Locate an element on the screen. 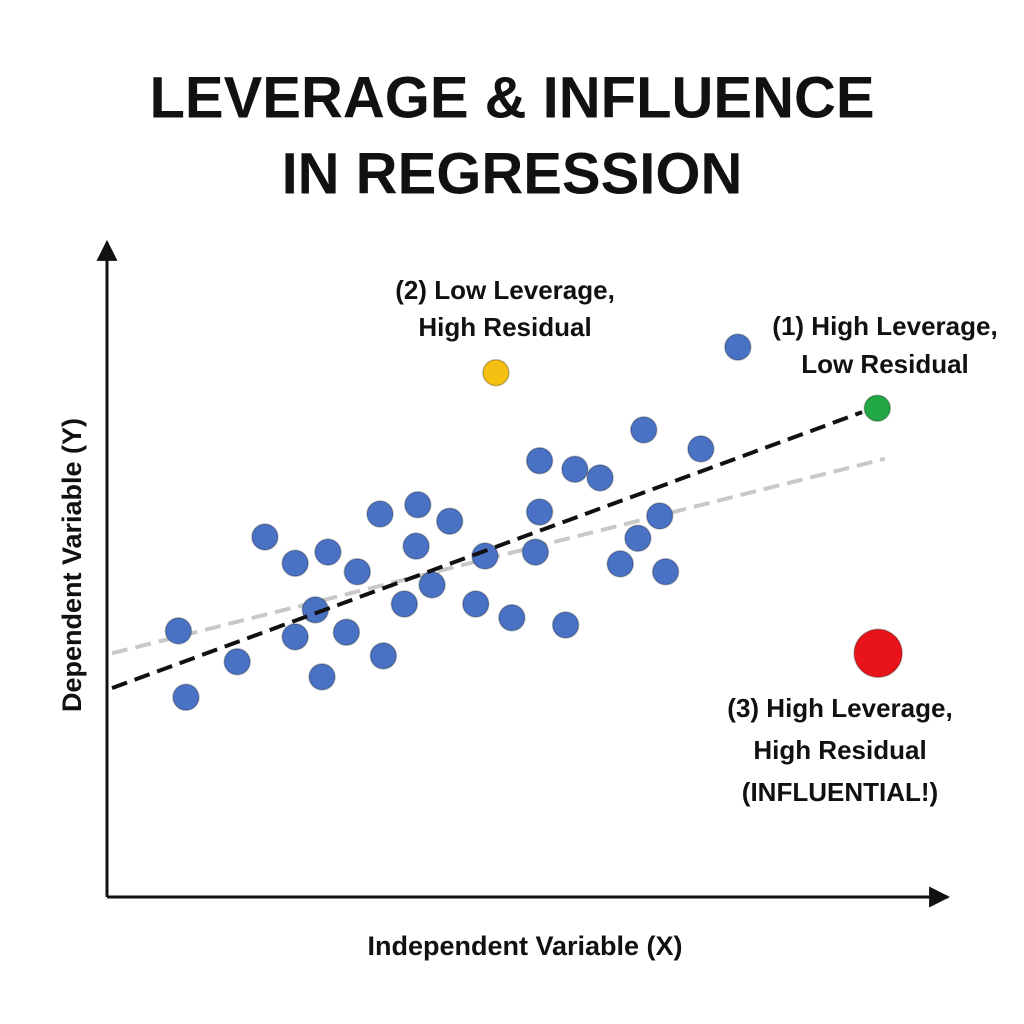 The image size is (1024, 1024). annotation: (1) High Leverage, is located at coordinates (884, 326).